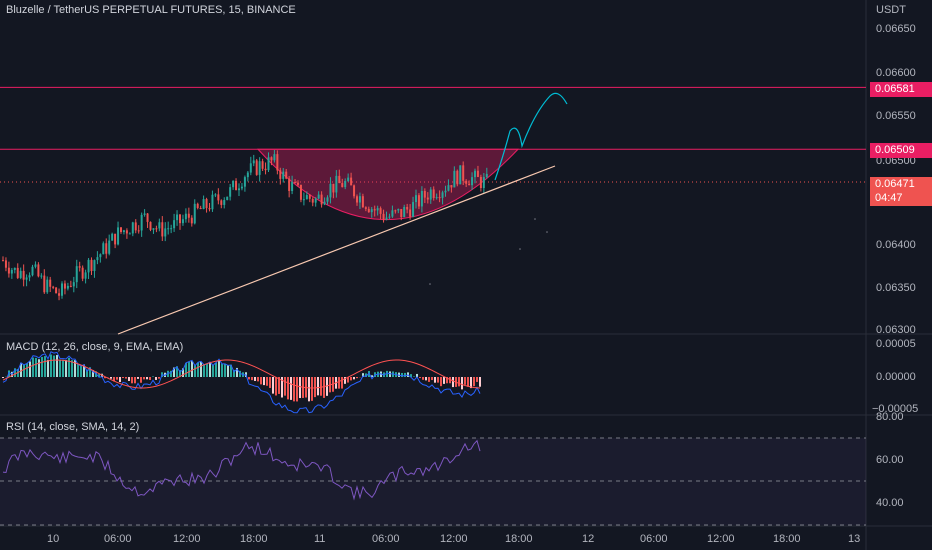 This screenshot has width=932, height=550. Describe the element at coordinates (896, 330) in the screenshot. I see `y-tick: 0.06300` at that location.